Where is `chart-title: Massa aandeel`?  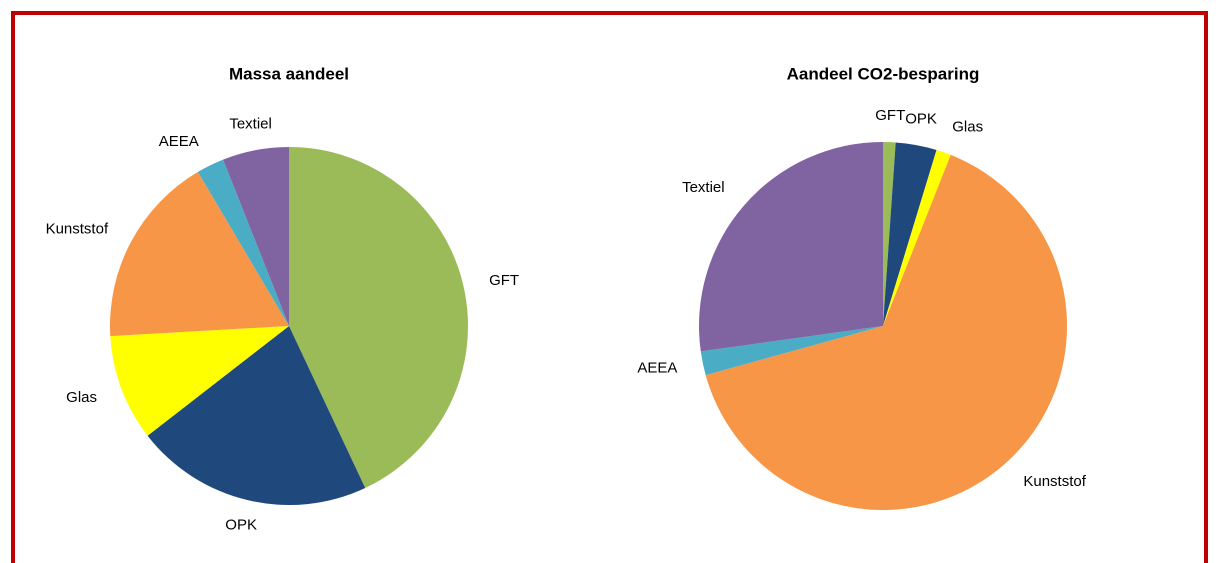 chart-title: Massa aandeel is located at coordinates (289, 73).